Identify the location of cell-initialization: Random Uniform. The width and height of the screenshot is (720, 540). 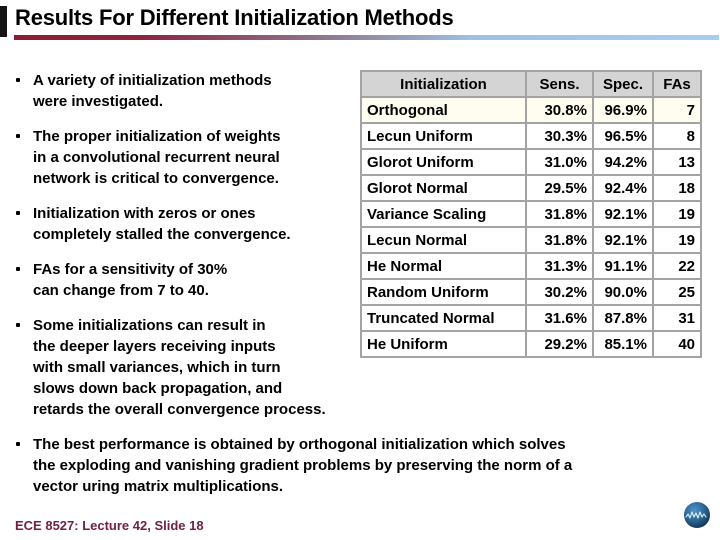
(443, 292).